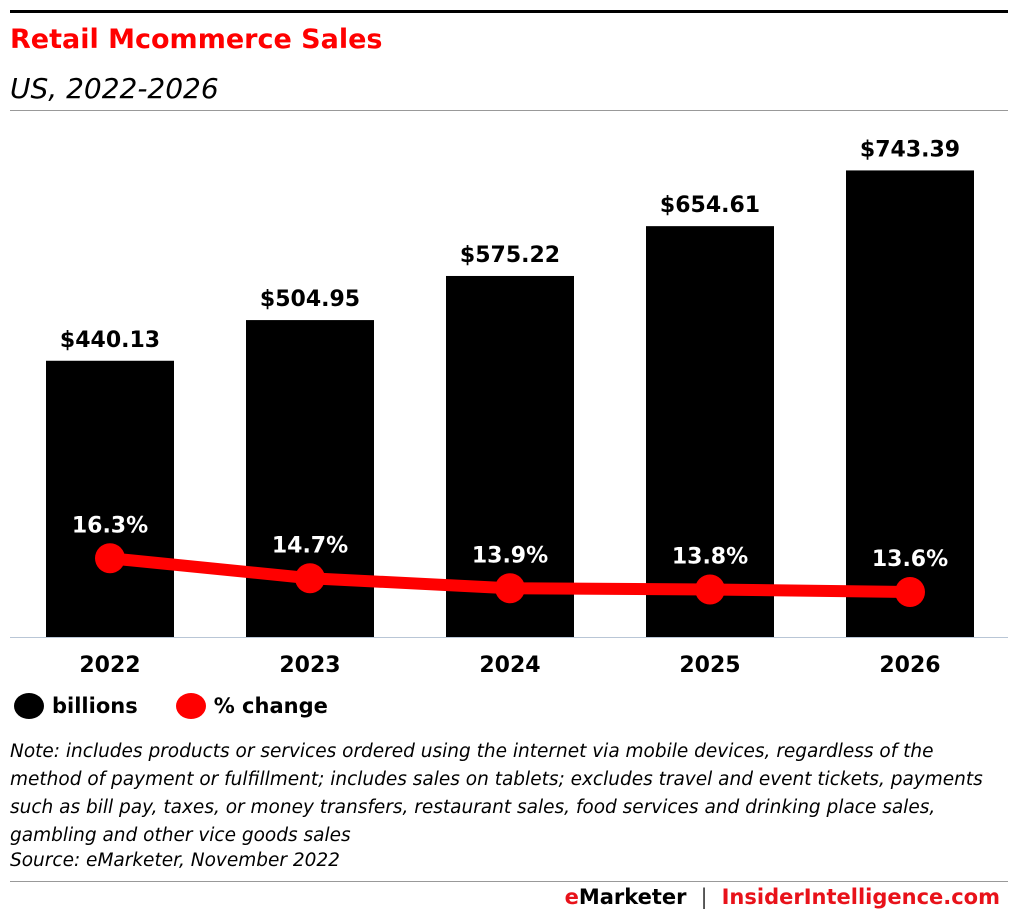 Image resolution: width=1020 pixels, height=920 pixels. What do you see at coordinates (709, 665) in the screenshot?
I see `x-tick-label-2025: 2025` at bounding box center [709, 665].